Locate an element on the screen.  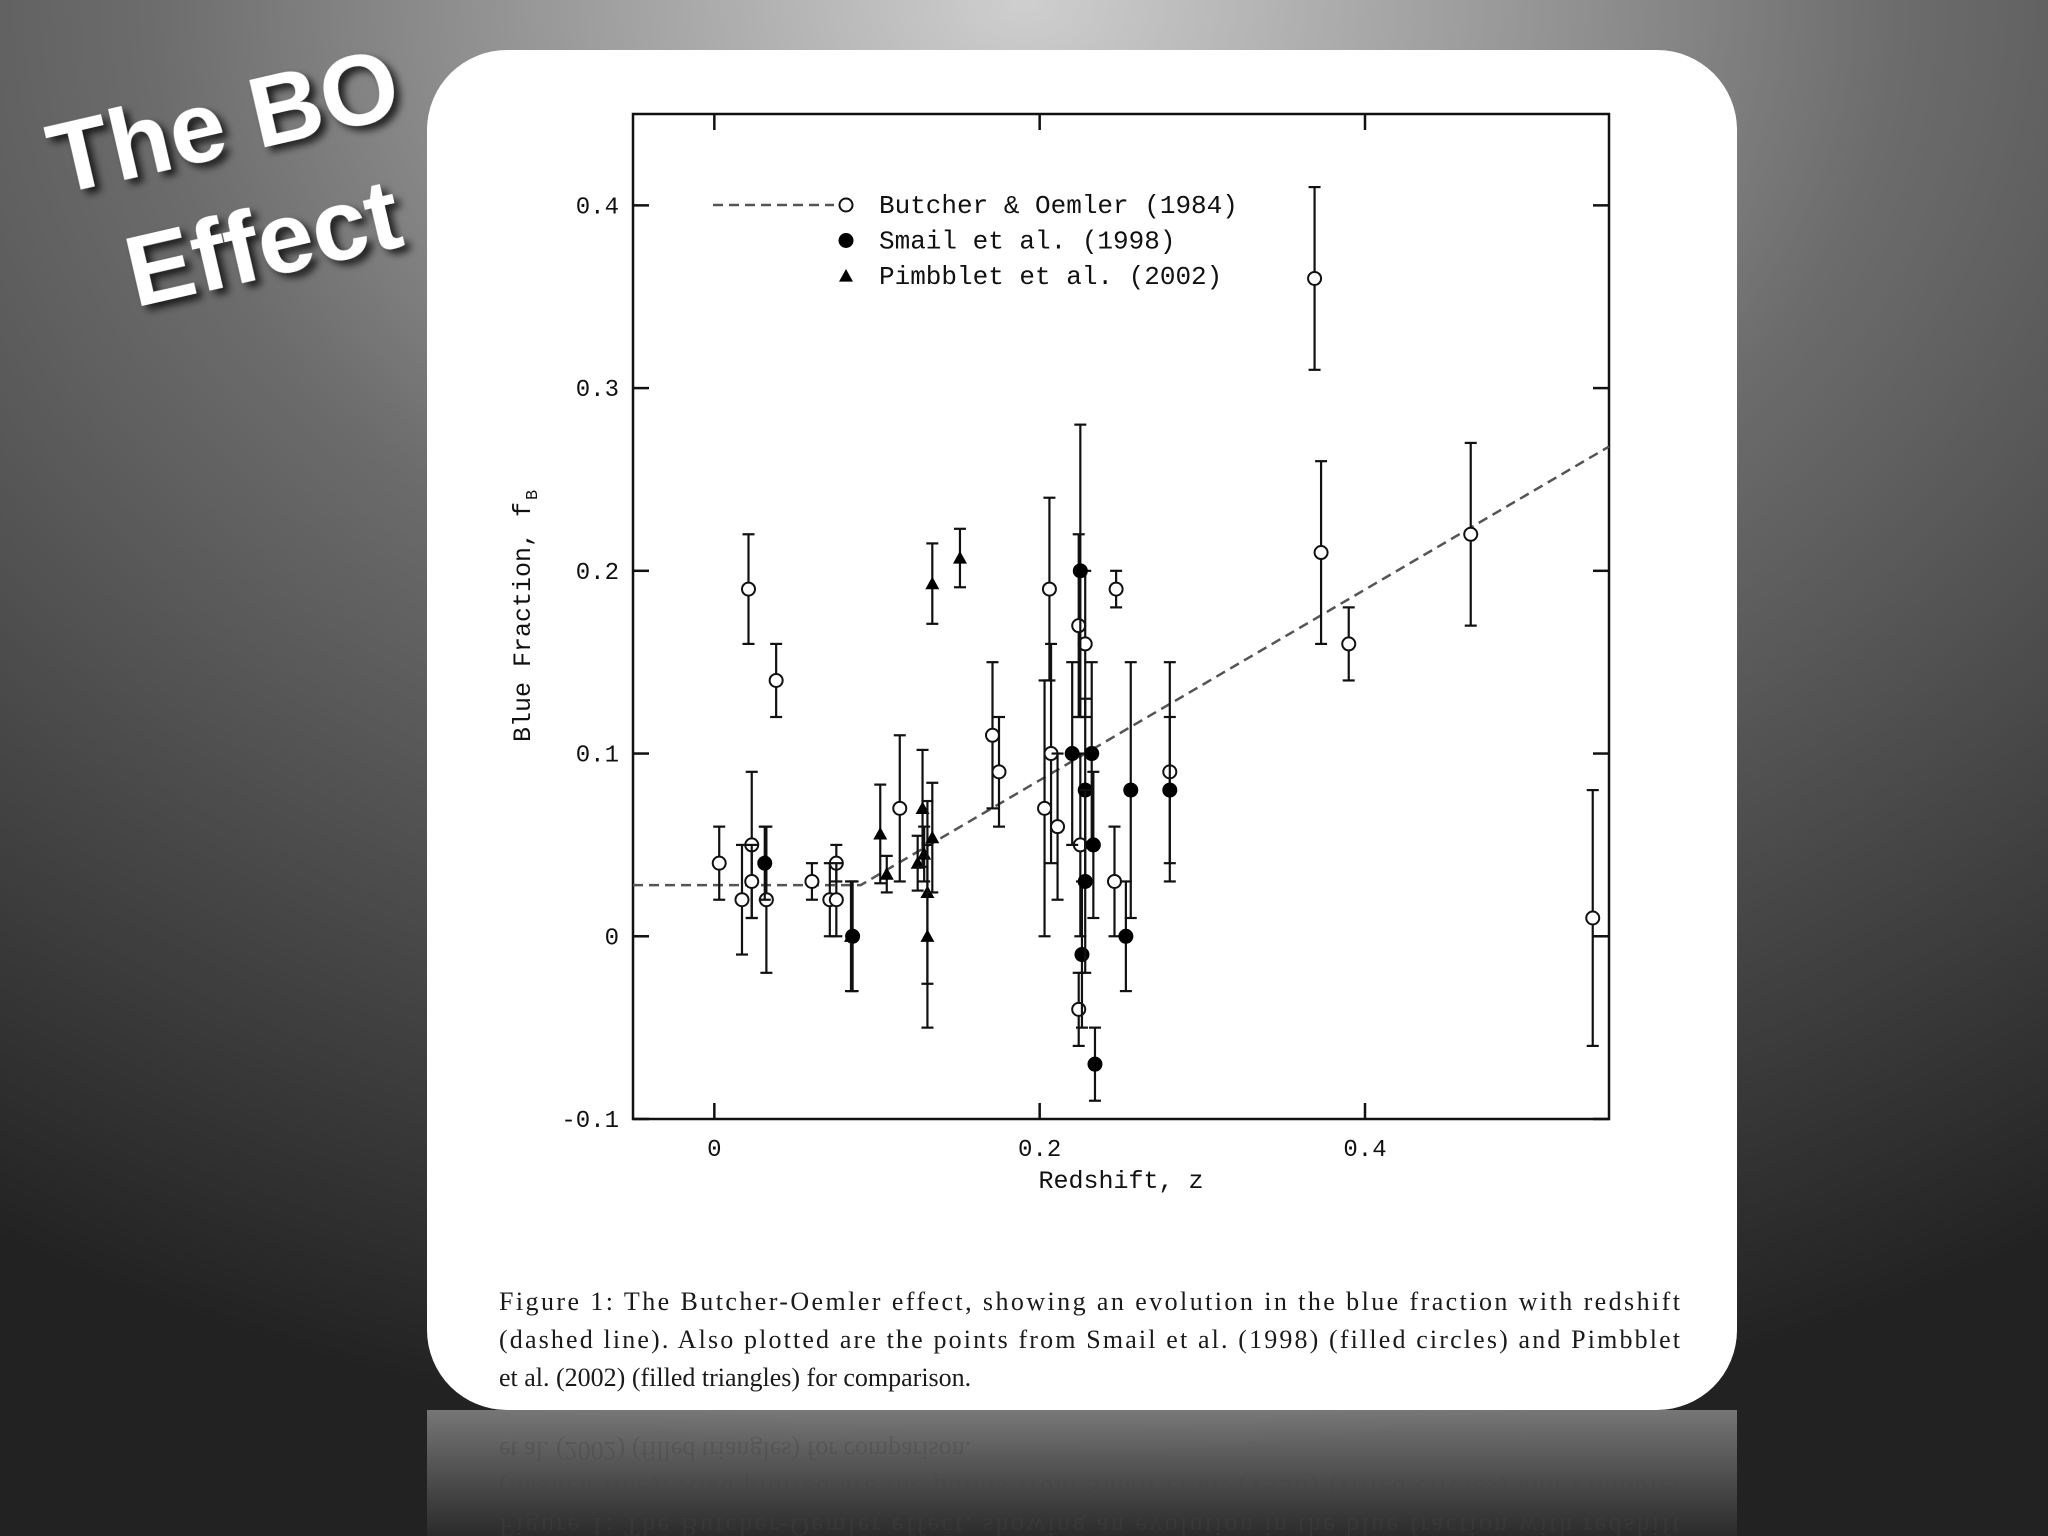
y-tick-label: 0.4 is located at coordinates (597, 207).